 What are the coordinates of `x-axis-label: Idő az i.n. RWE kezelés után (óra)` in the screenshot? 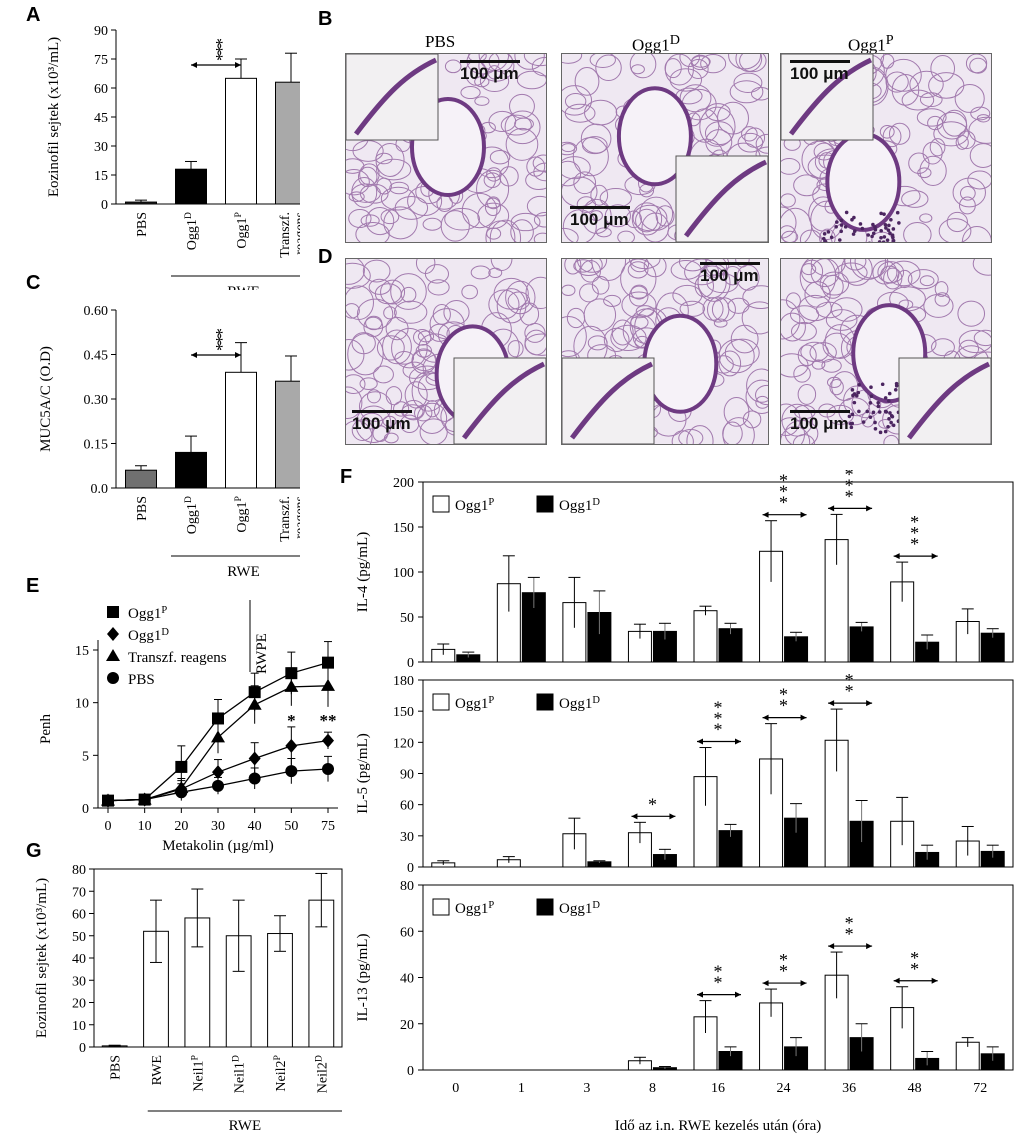 It's located at (718, 1126).